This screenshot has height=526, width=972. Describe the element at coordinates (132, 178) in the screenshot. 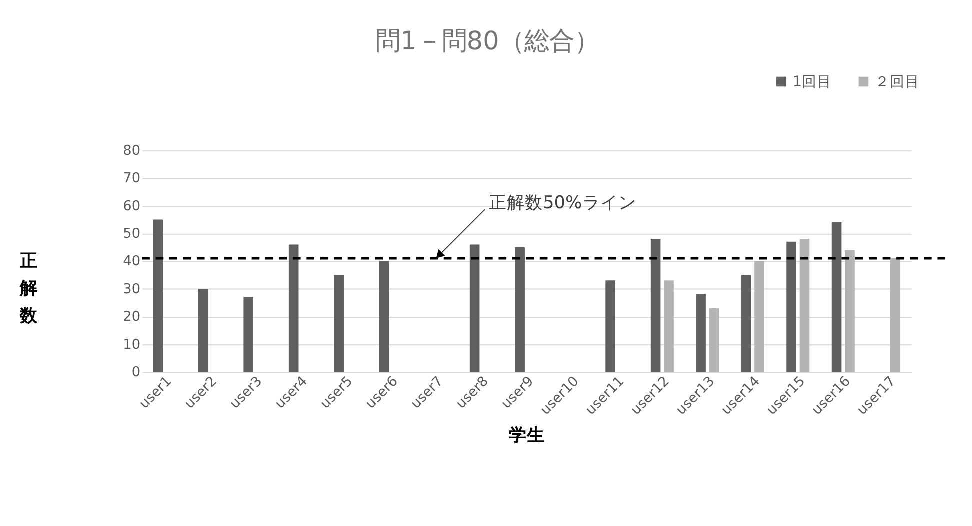

I see `y-tick-label: 70` at that location.